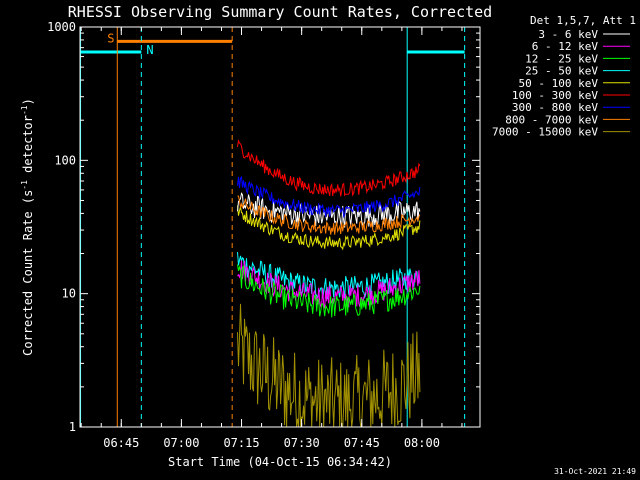 The image size is (640, 480). I want to click on y-tick-label: 1000, so click(61, 27).